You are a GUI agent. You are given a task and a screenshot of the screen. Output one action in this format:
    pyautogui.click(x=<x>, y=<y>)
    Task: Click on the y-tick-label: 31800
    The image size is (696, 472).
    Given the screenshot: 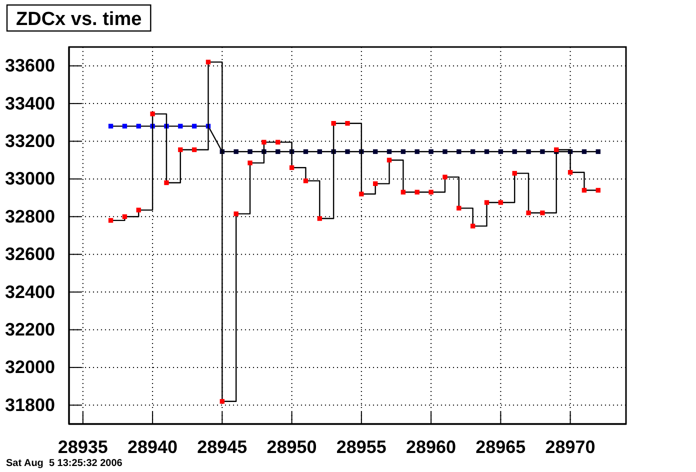 What is the action you would take?
    pyautogui.click(x=29, y=404)
    